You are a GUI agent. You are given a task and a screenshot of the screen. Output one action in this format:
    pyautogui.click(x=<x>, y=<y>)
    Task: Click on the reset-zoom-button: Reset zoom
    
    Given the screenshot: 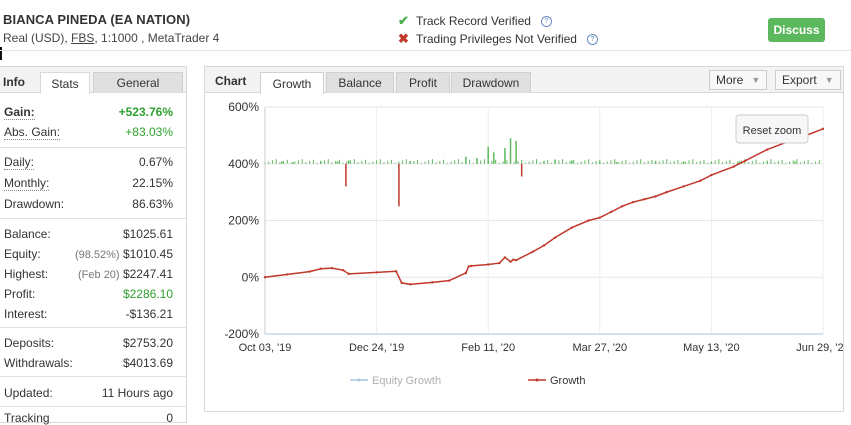 What is the action you would take?
    pyautogui.click(x=772, y=129)
    